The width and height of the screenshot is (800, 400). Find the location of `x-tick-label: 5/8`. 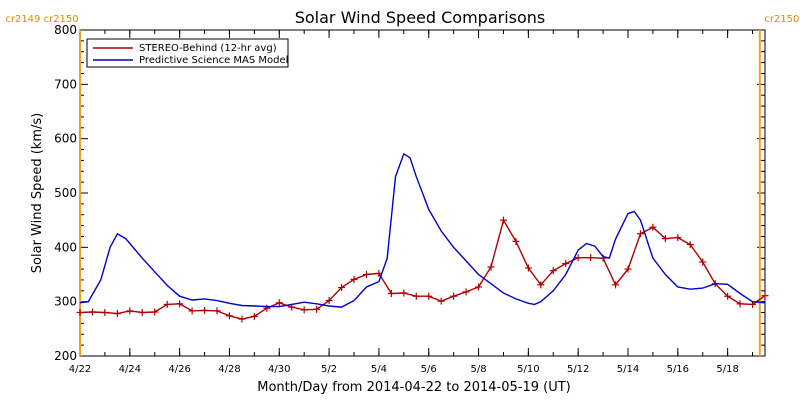

x-tick-label: 5/8 is located at coordinates (478, 369).